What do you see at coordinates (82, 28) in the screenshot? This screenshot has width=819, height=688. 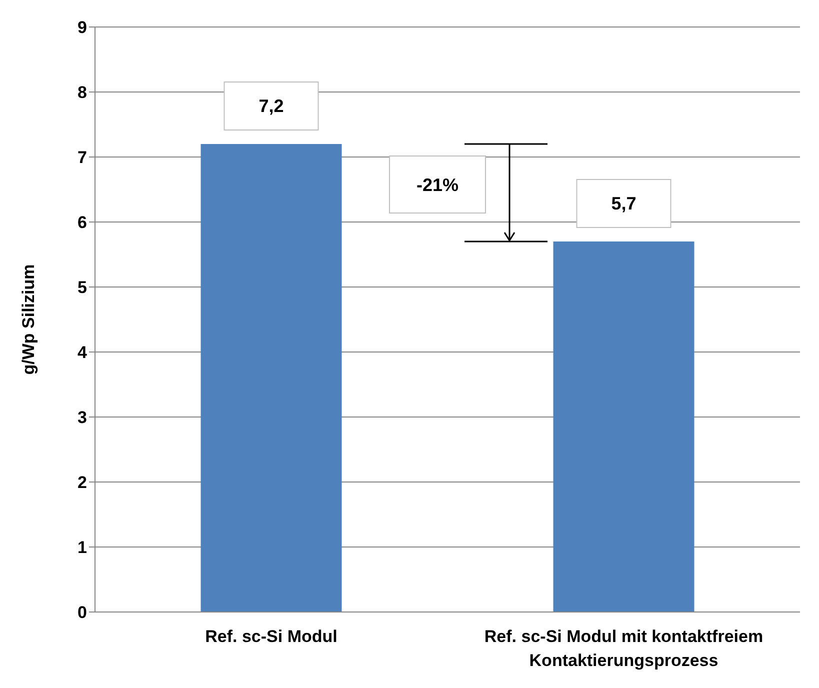 I see `y-tick-label: 9` at bounding box center [82, 28].